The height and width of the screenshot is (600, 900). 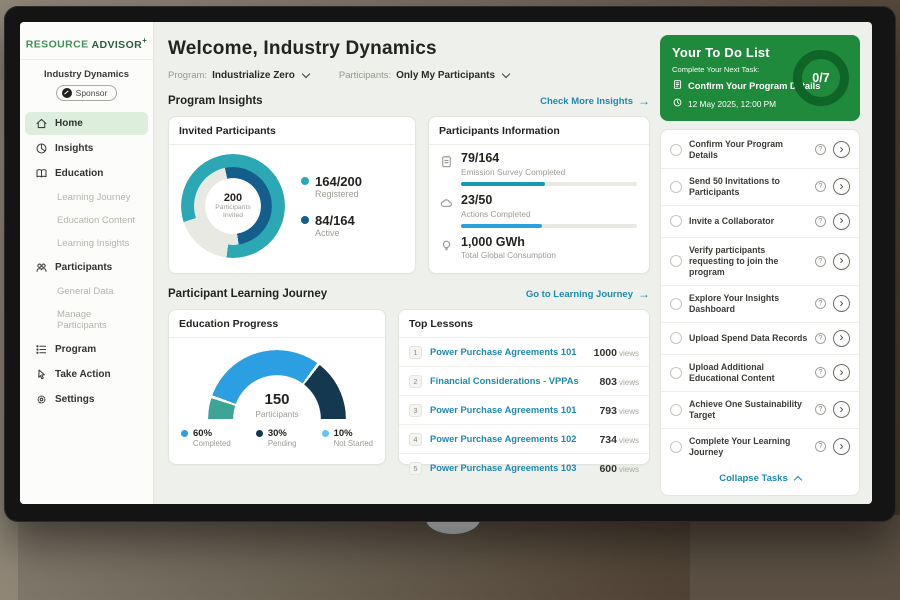 I want to click on task-row: Explore Your Insights Dashboard ? ›, so click(x=760, y=304).